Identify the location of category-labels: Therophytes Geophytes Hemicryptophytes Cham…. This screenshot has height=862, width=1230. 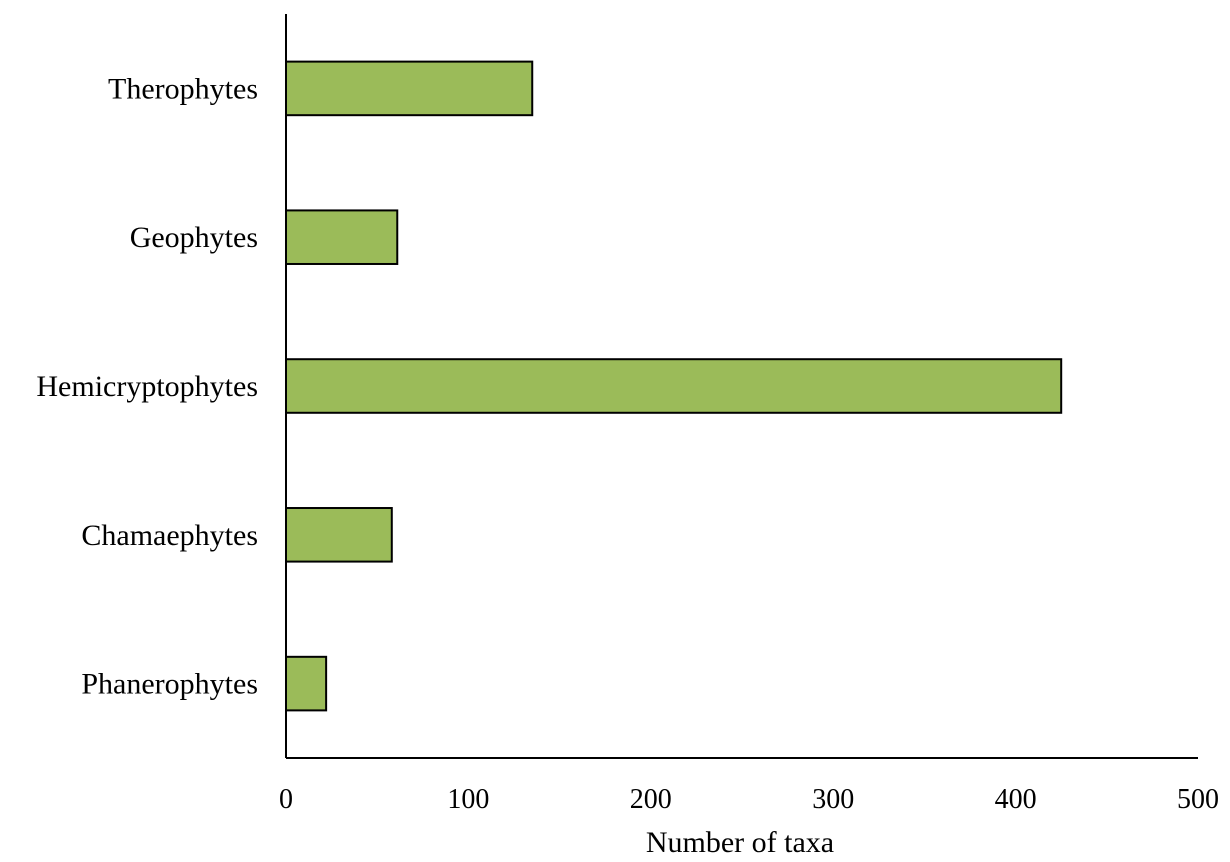
(147, 386).